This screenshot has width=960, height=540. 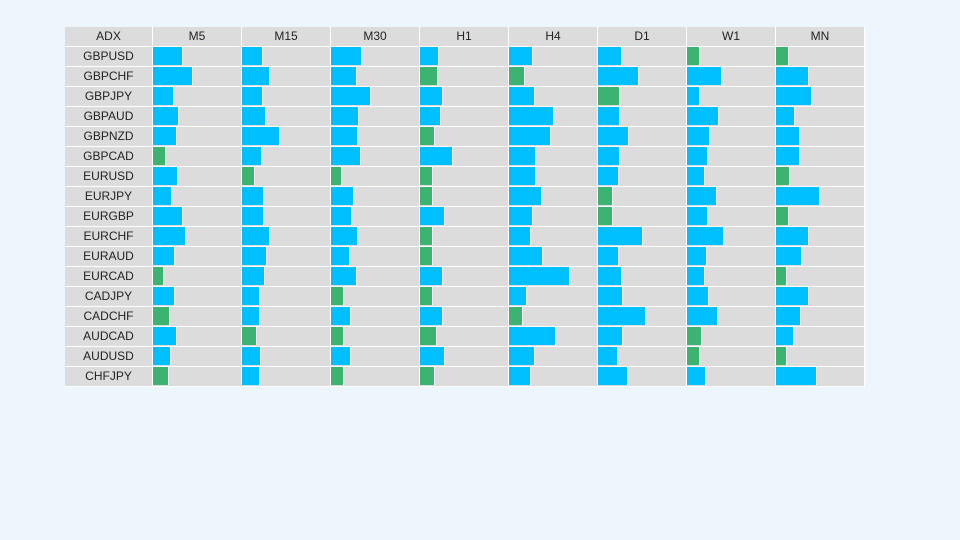 What do you see at coordinates (794, 96) in the screenshot?
I see `adx-bar-gbpjpy-mn` at bounding box center [794, 96].